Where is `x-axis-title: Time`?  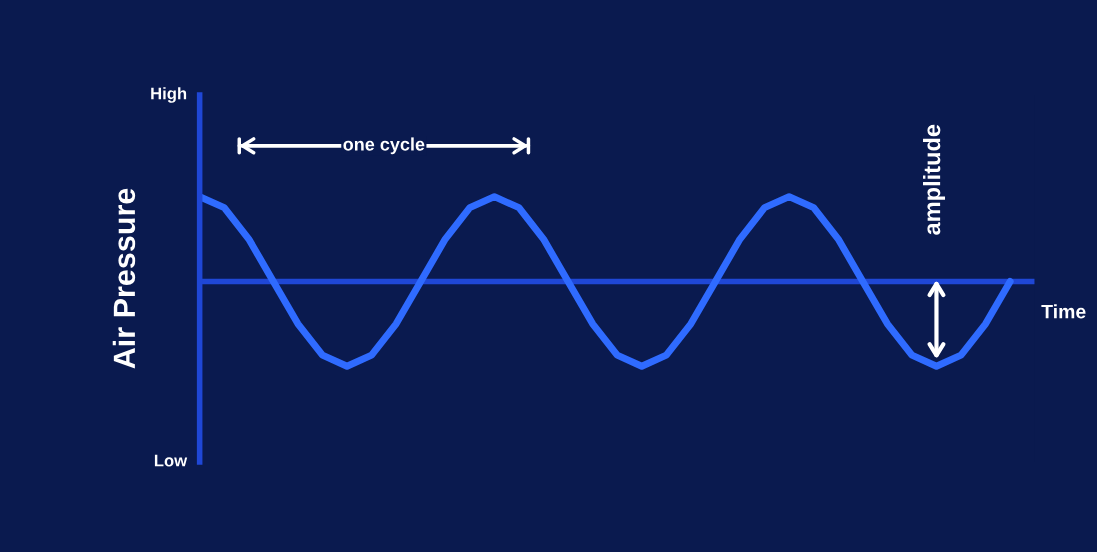 x-axis-title: Time is located at coordinates (1063, 311).